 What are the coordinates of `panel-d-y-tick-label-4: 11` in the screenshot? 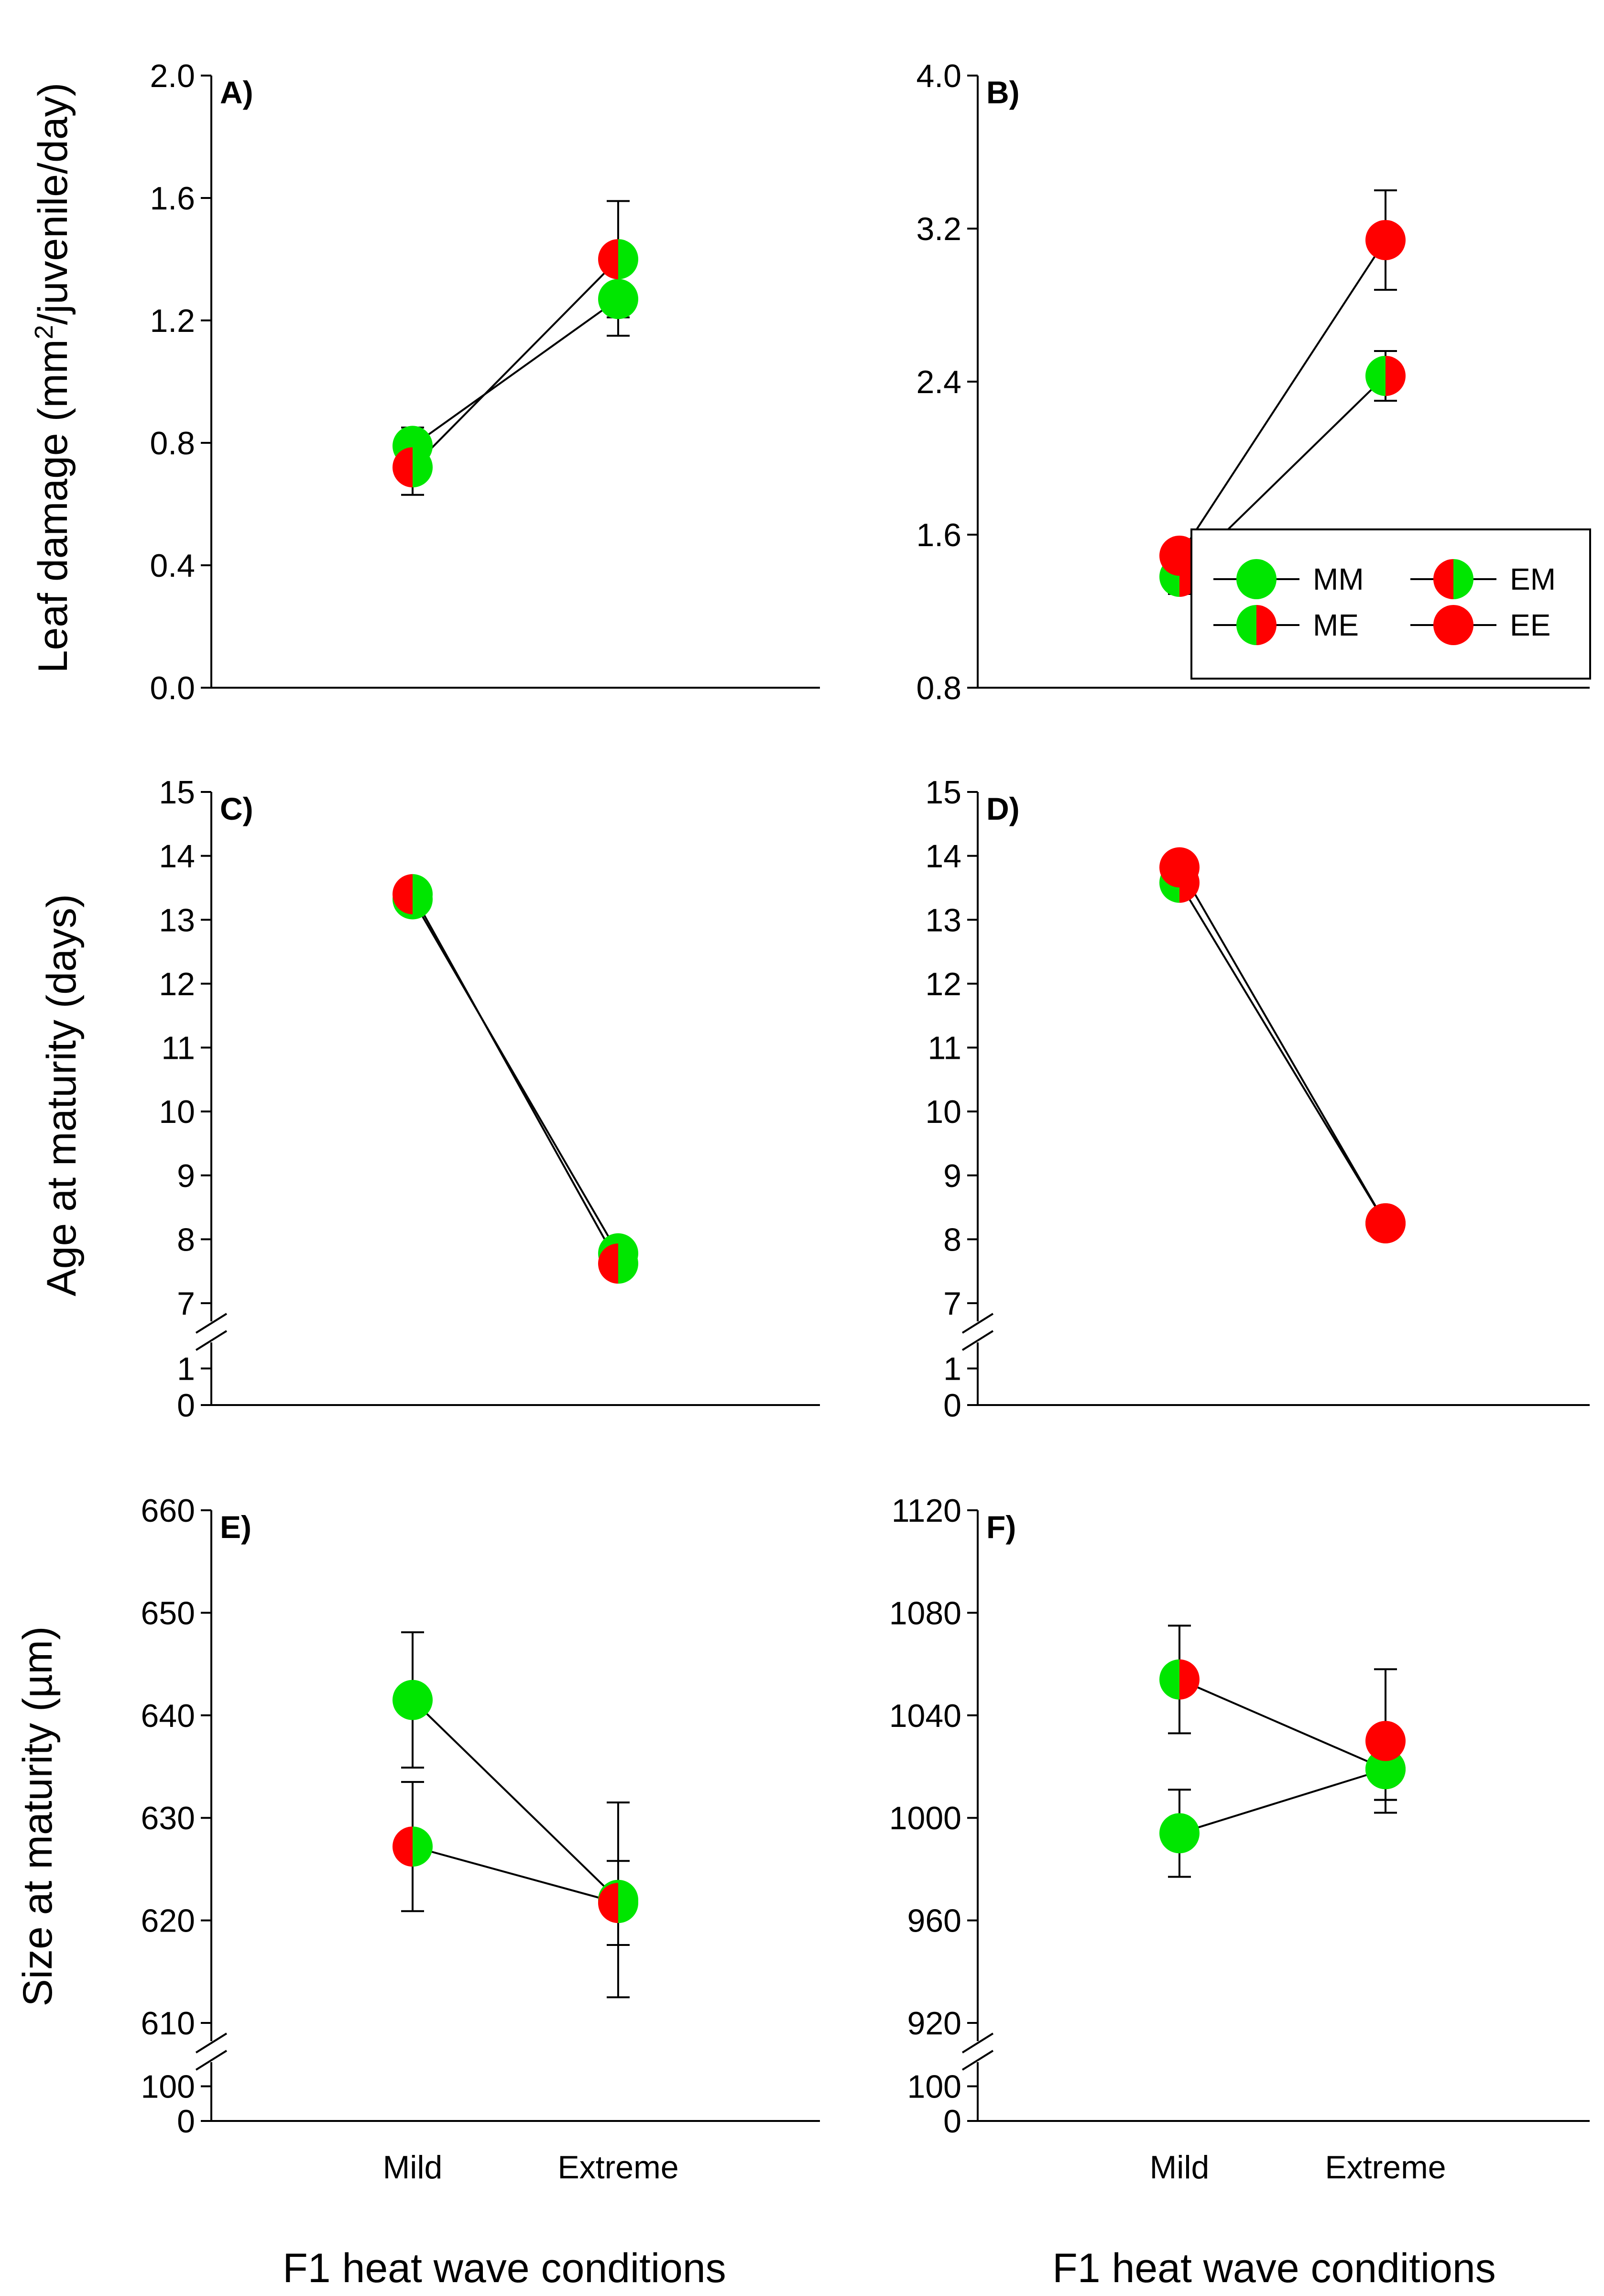 It's located at (944, 1048).